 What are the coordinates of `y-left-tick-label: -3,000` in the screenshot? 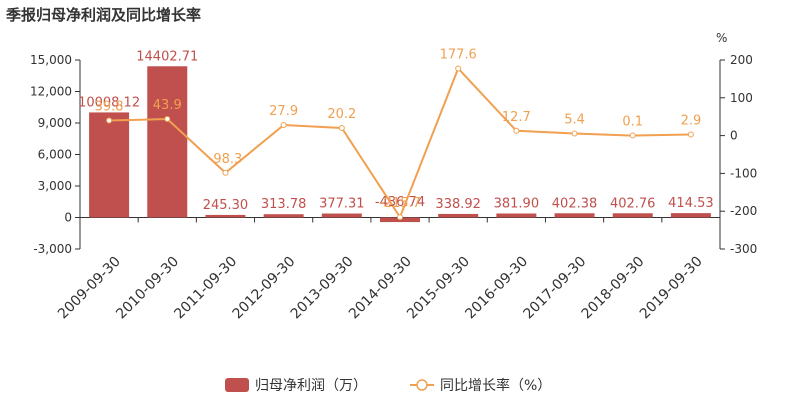 It's located at (52, 249).